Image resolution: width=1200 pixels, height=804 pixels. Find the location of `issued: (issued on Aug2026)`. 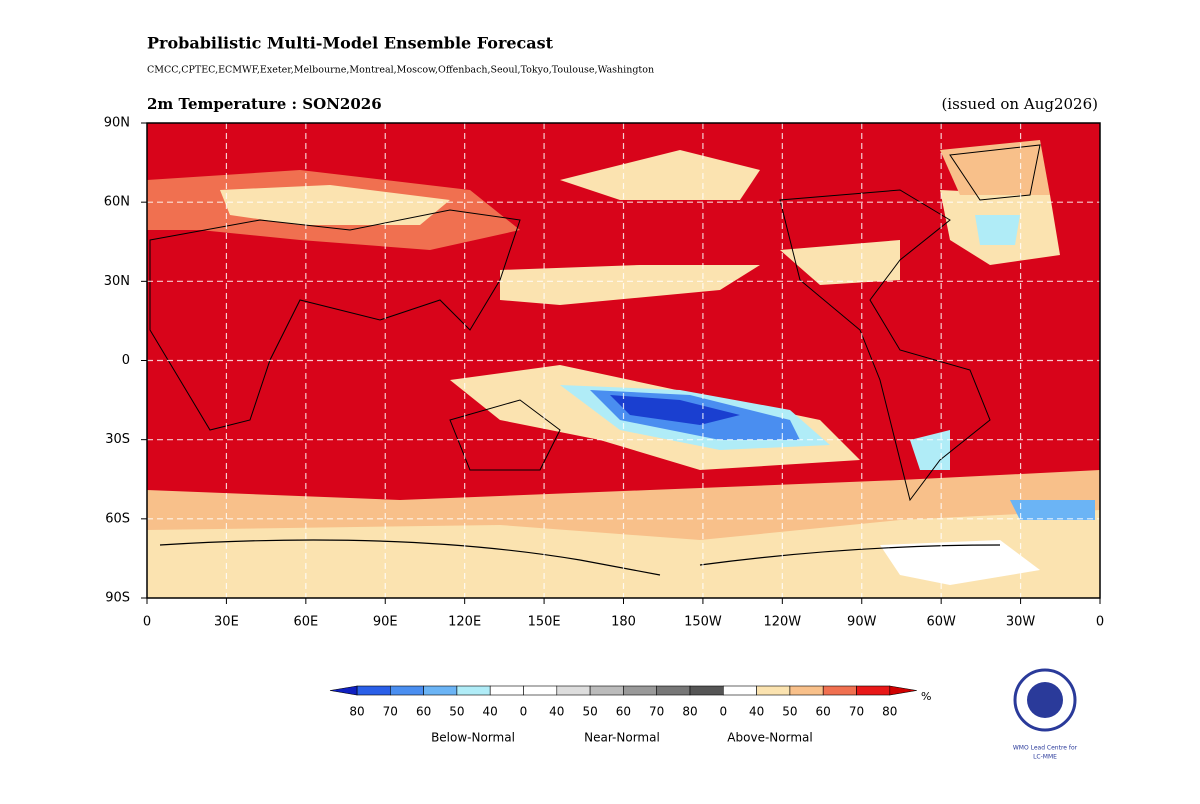

issued: (issued on Aug2026) is located at coordinates (1019, 104).